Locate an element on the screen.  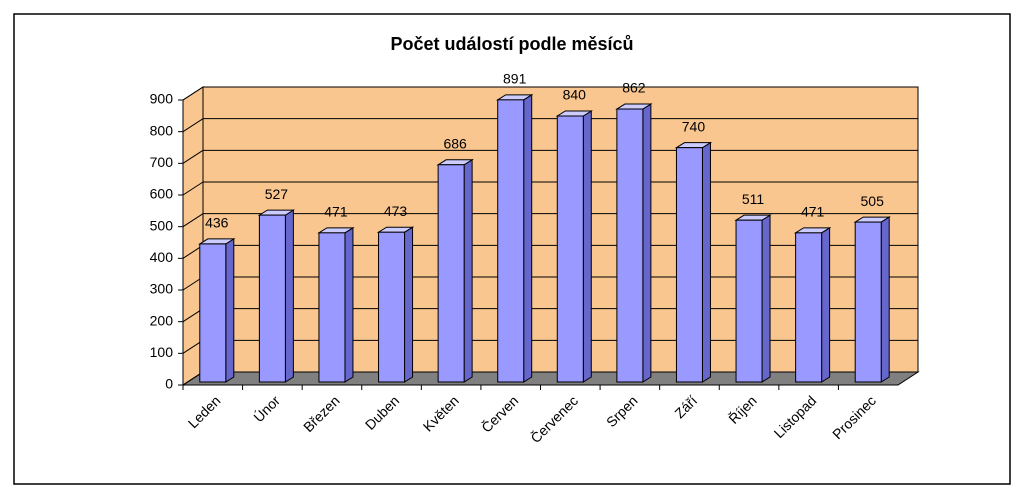
value-label: 436 is located at coordinates (217, 223).